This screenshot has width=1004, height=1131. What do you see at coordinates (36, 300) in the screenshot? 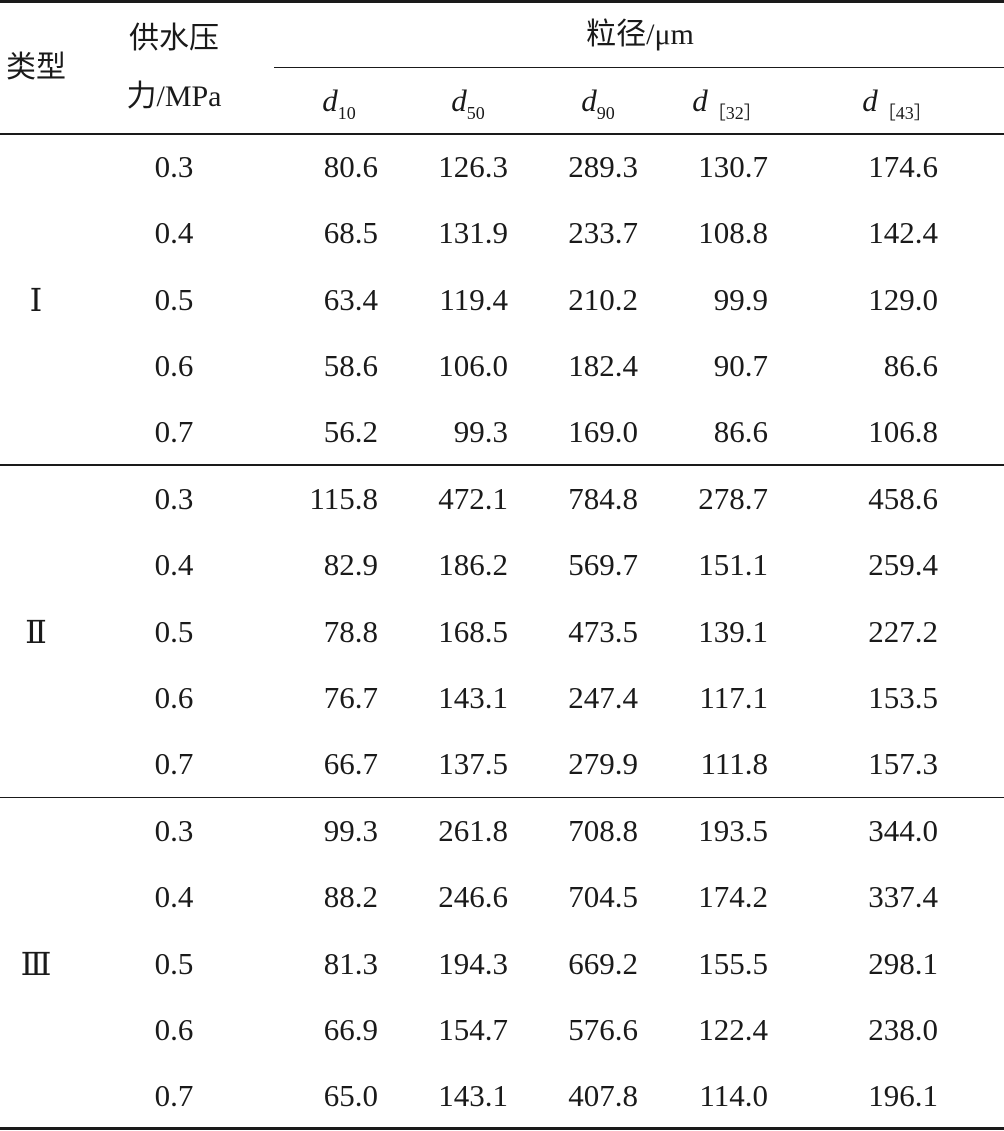
I see `type-label: Ⅰ` at bounding box center [36, 300].